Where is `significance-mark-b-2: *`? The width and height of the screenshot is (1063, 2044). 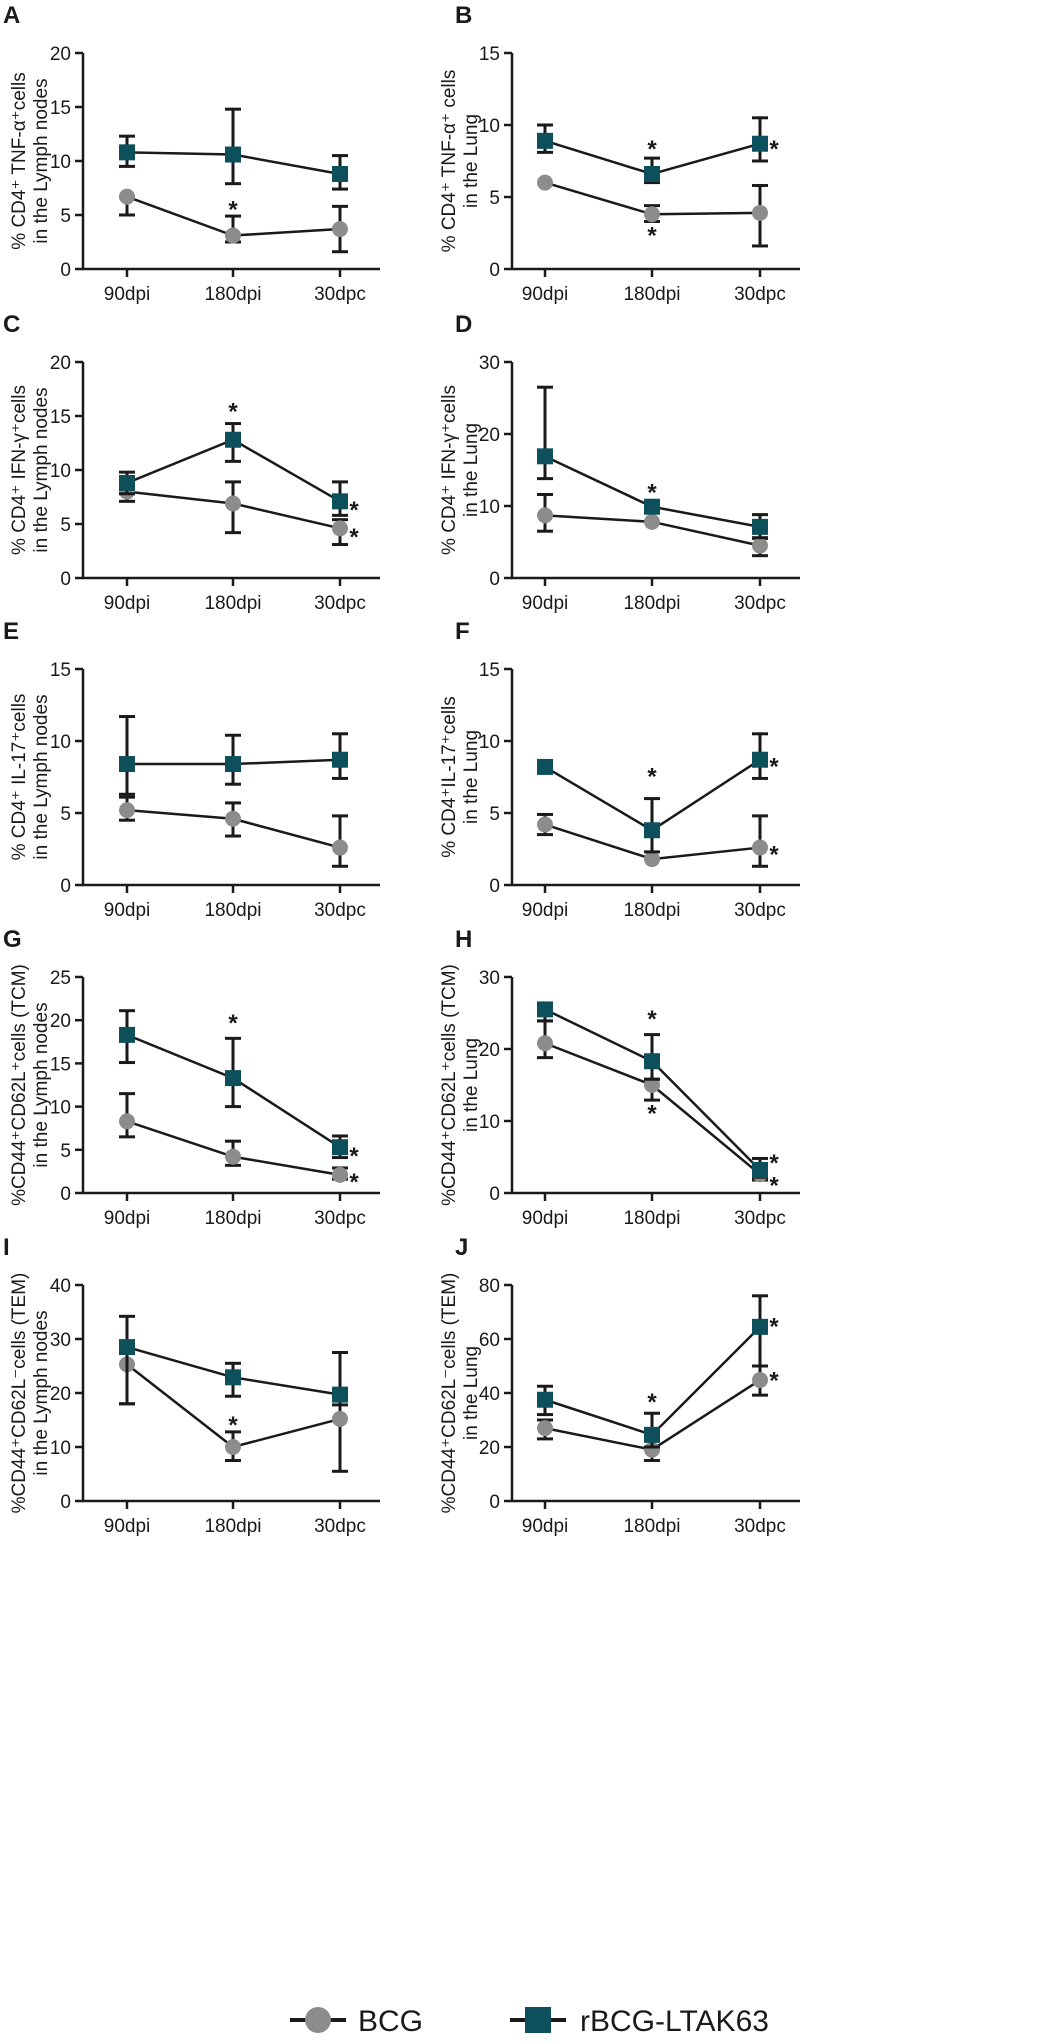
significance-mark-b-2: * is located at coordinates (652, 235).